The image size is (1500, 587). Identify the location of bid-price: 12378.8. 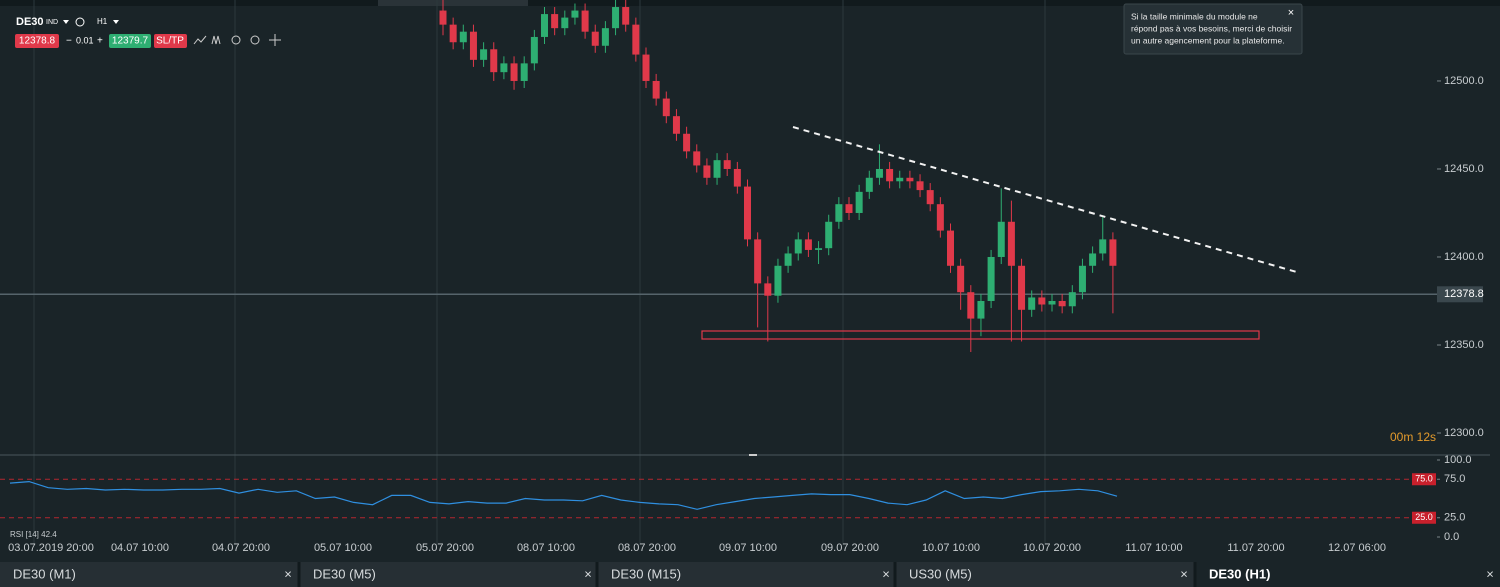
(37, 41).